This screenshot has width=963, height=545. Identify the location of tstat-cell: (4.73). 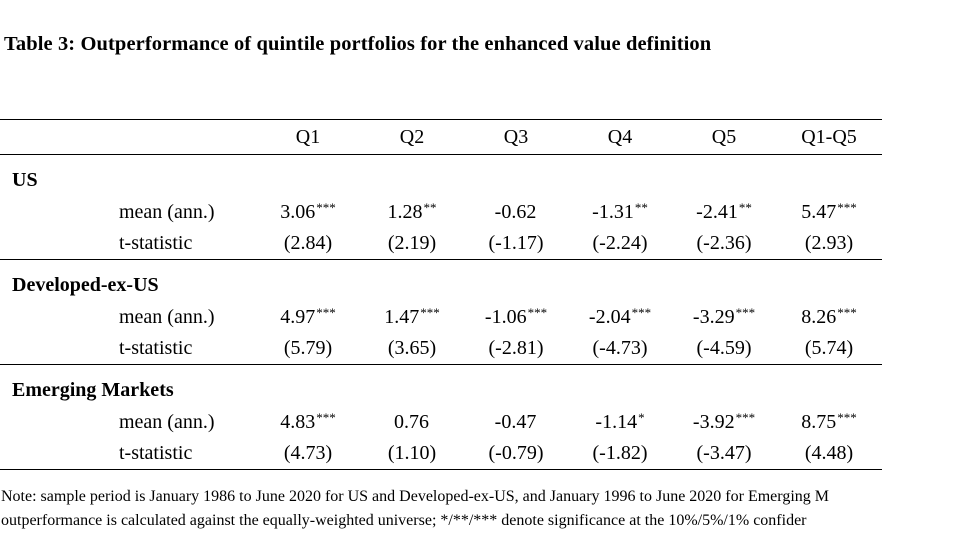
(308, 454).